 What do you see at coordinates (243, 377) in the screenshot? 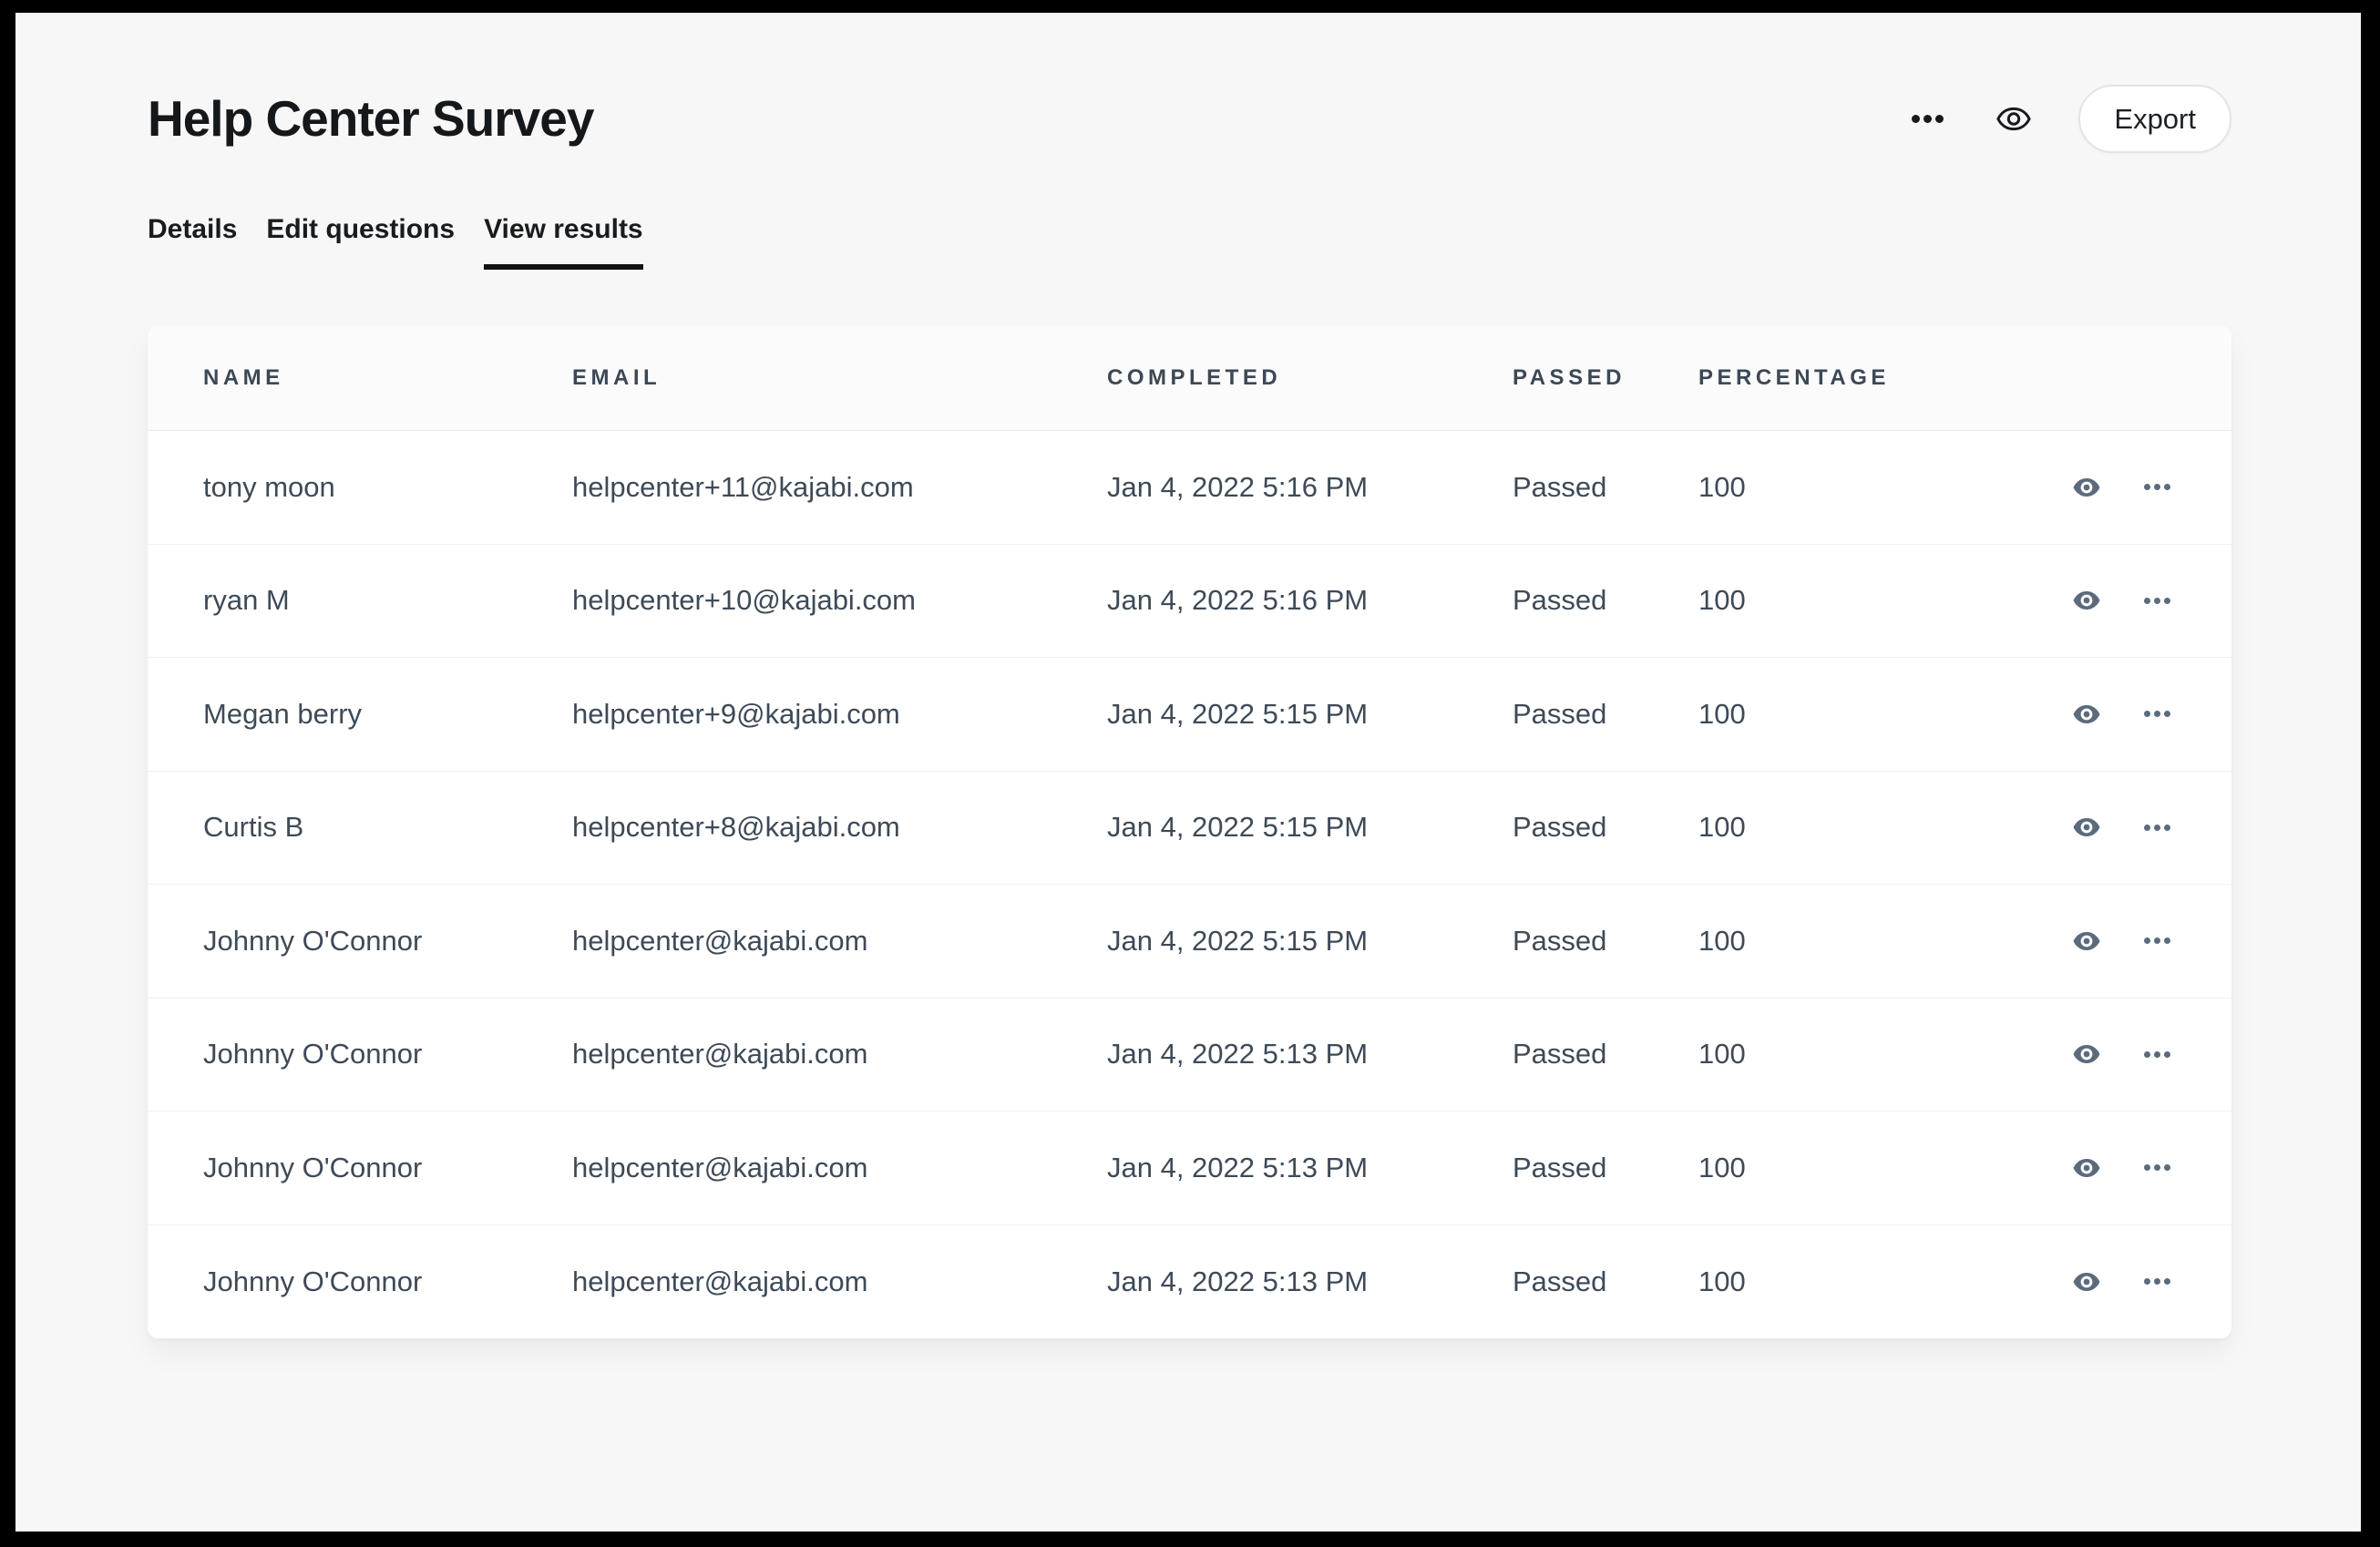
I see `column-header-name: NAME` at bounding box center [243, 377].